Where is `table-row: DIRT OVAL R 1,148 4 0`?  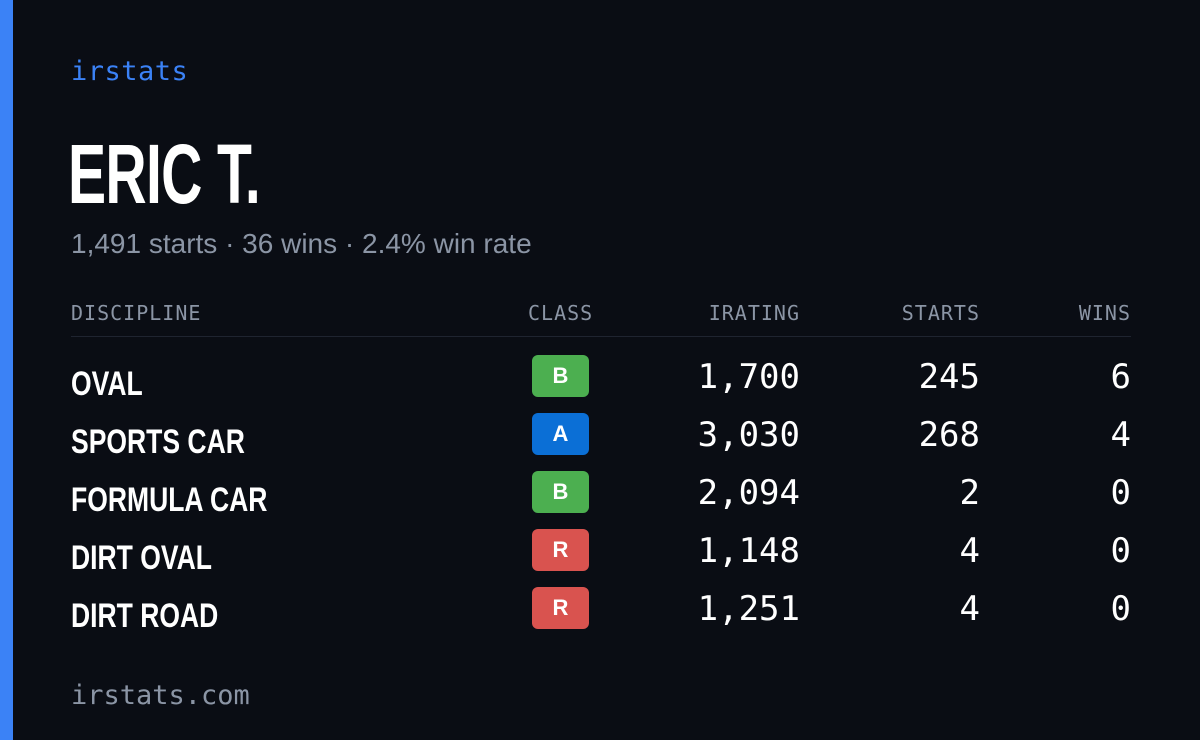 table-row: DIRT OVAL R 1,148 4 0 is located at coordinates (601, 556).